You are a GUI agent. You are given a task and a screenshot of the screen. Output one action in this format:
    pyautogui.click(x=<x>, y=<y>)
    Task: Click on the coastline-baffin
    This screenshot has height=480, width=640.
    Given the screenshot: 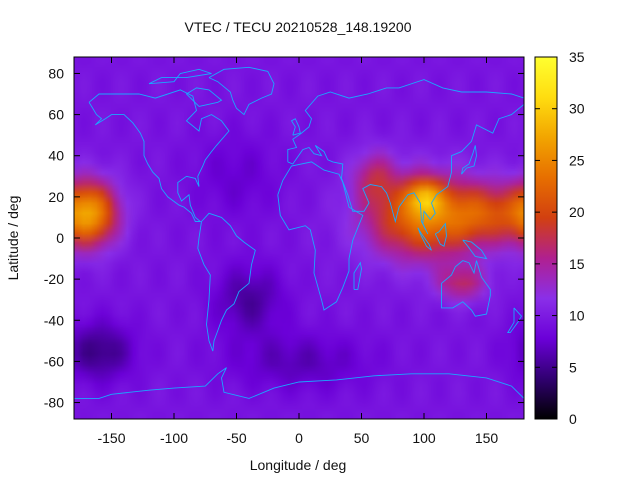 What is the action you would take?
    pyautogui.click(x=204, y=97)
    